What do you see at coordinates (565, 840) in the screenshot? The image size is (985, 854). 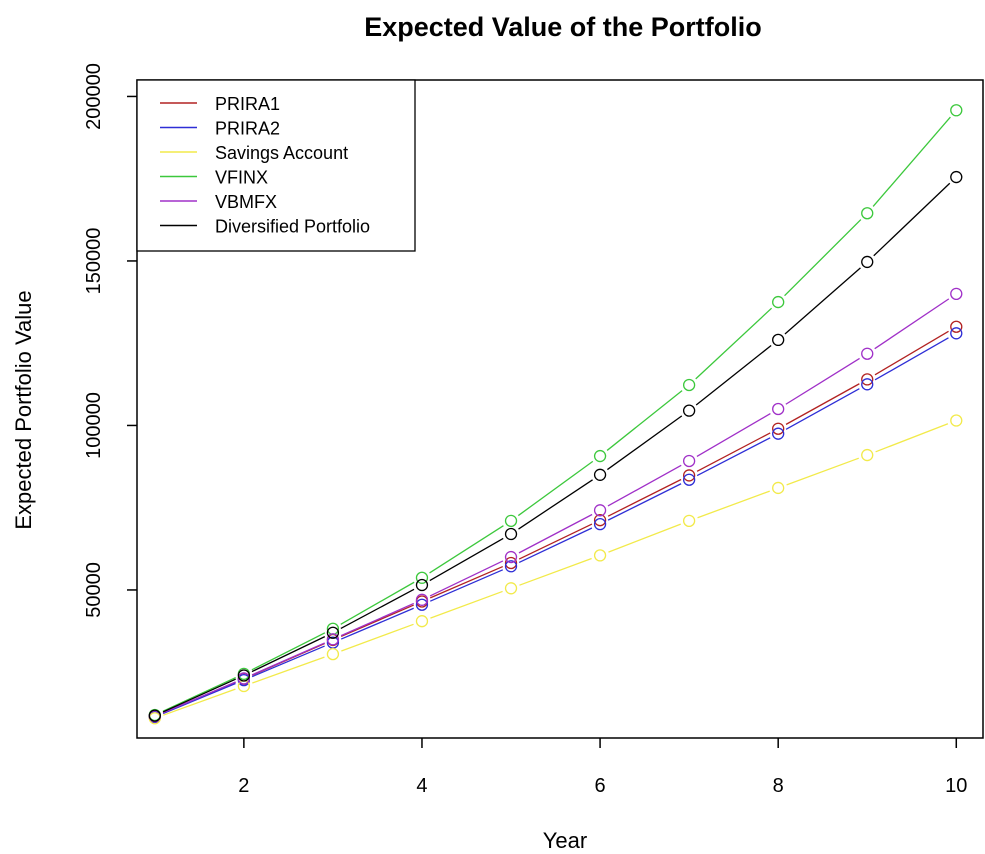 I see `x-axis-label: Year` at bounding box center [565, 840].